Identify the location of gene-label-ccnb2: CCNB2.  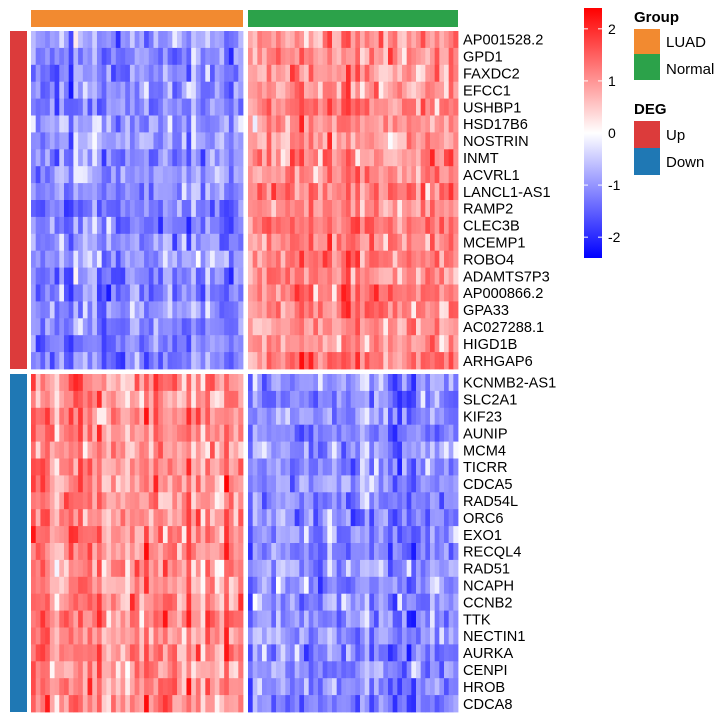
(487, 603).